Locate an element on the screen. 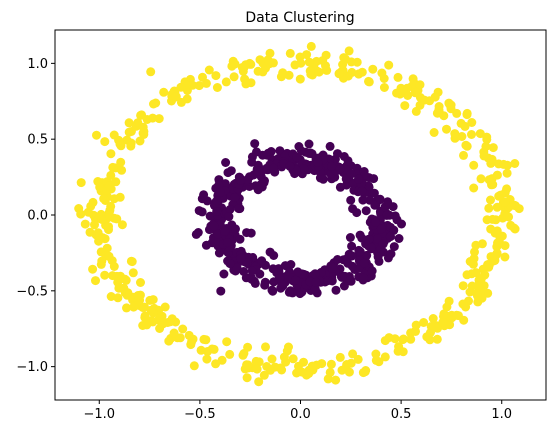 Image resolution: width=559 pixels, height=437 pixels. y-axis: 1.0 0.5 0.0 −0.5 −1.0 is located at coordinates (35, 216).